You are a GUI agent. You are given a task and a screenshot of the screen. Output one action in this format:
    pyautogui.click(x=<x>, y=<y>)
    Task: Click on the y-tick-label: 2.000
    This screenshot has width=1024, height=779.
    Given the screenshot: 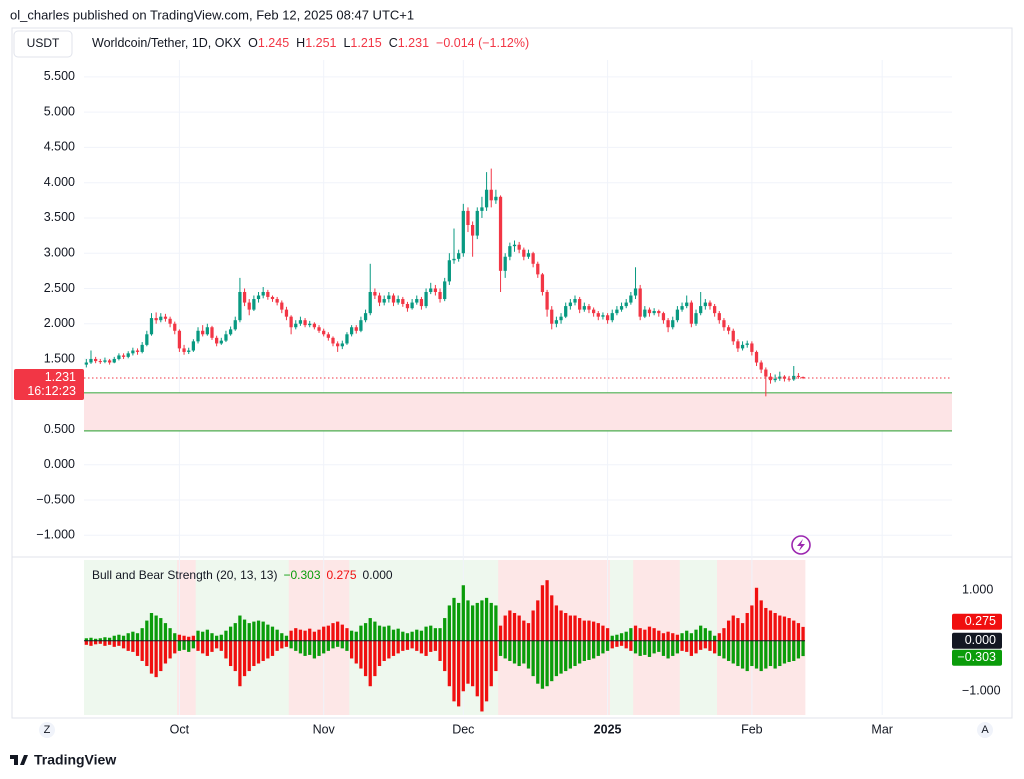 What is the action you would take?
    pyautogui.click(x=59, y=323)
    